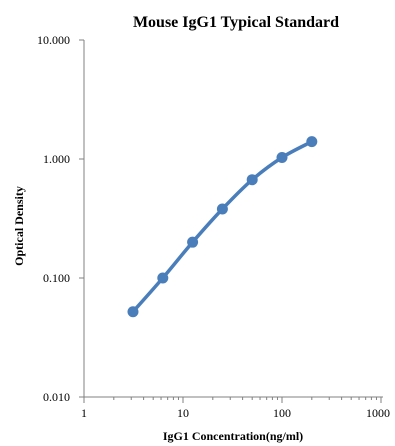 This screenshot has width=395, height=446. Describe the element at coordinates (378, 413) in the screenshot. I see `x-tick-label-1000: 1000` at that location.